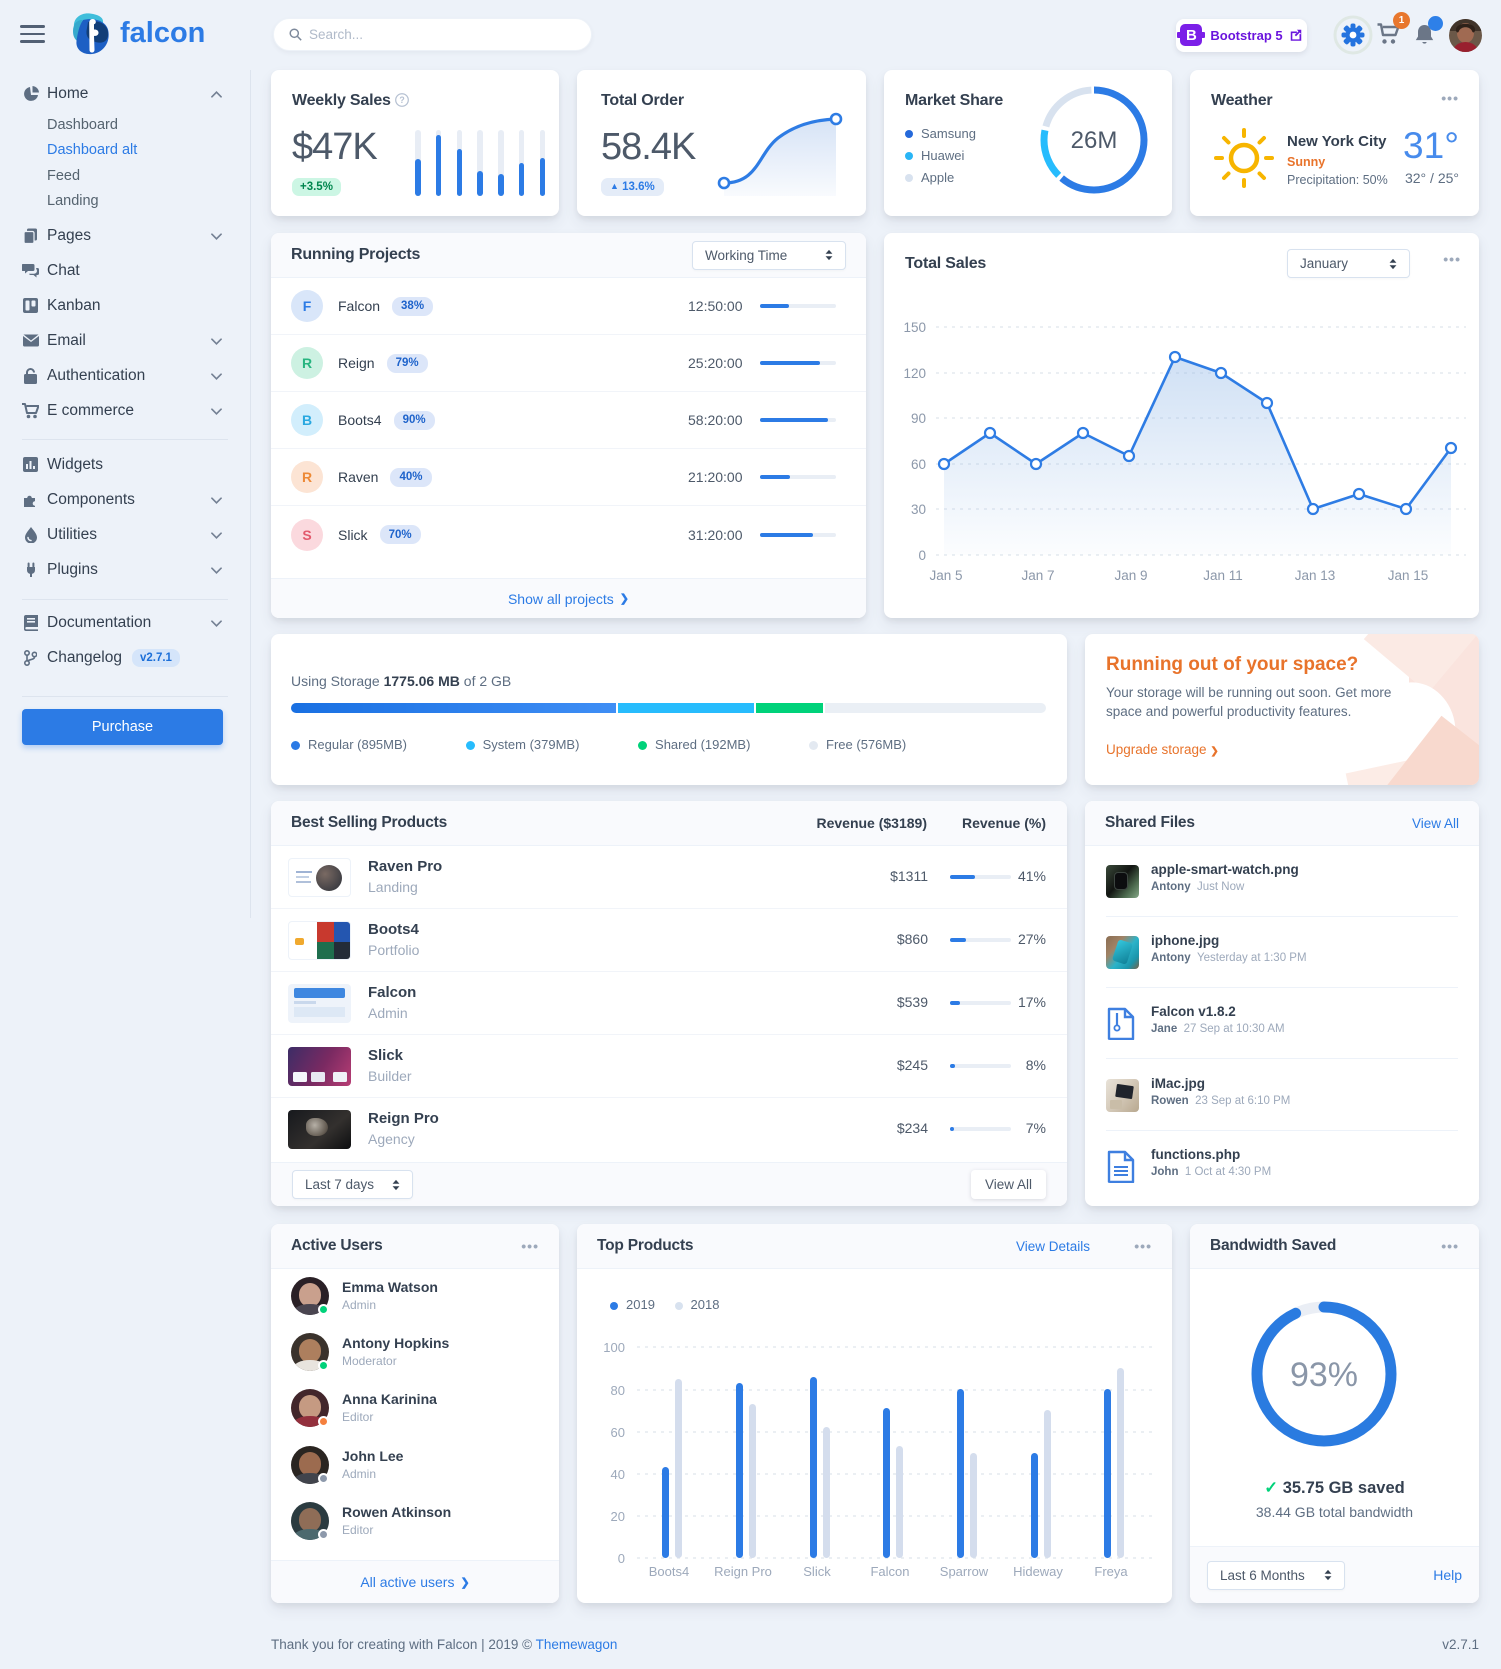 This screenshot has height=1669, width=1501. Describe the element at coordinates (618, 1516) in the screenshot. I see `svg-text: 20` at that location.